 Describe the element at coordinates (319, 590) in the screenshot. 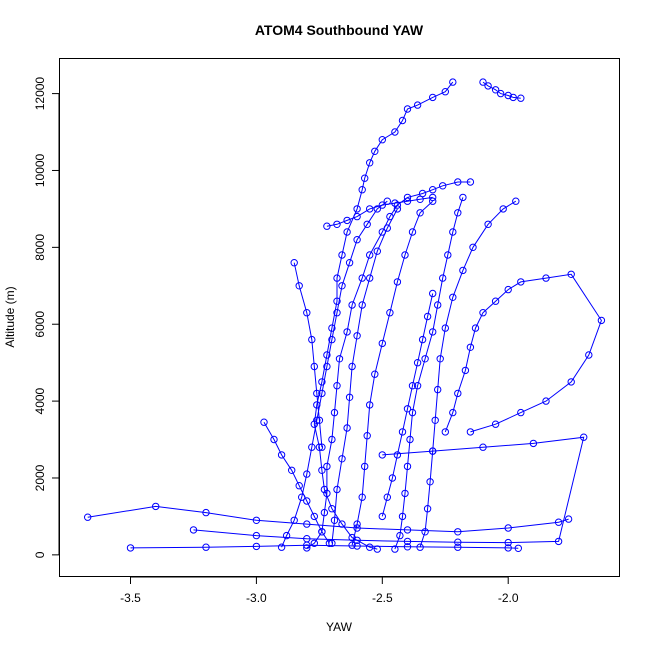

I see `x-axis: -3.5 -3.0 -2.5 -2.0` at that location.